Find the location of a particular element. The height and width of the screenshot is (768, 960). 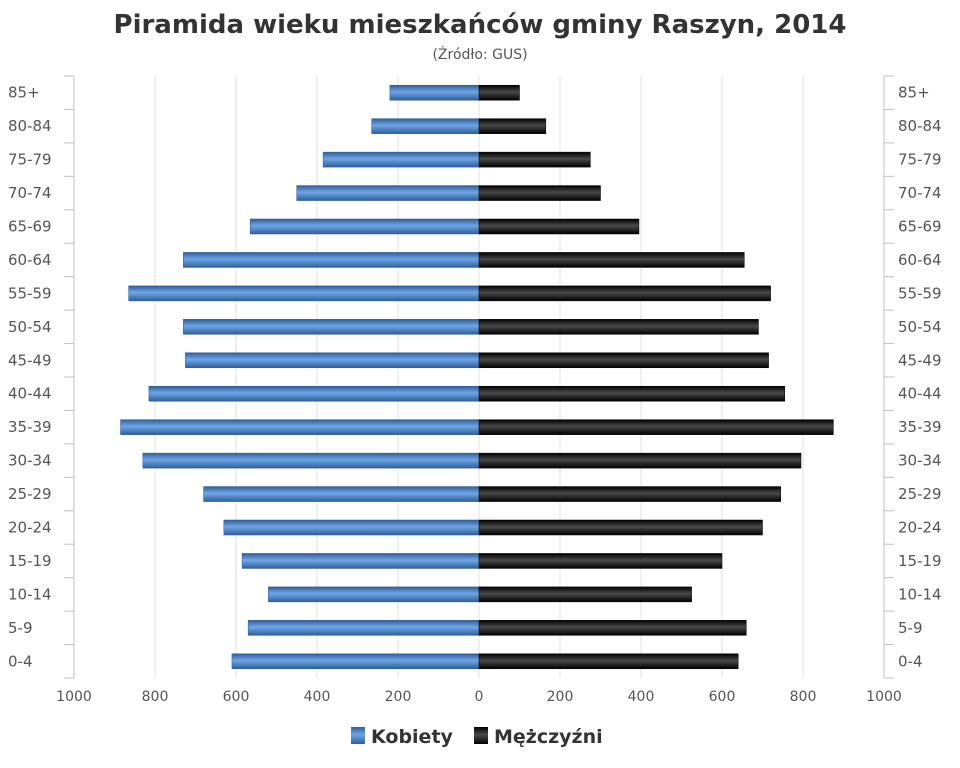

legend-label-mezczyzni: Mężczyźni is located at coordinates (548, 737).